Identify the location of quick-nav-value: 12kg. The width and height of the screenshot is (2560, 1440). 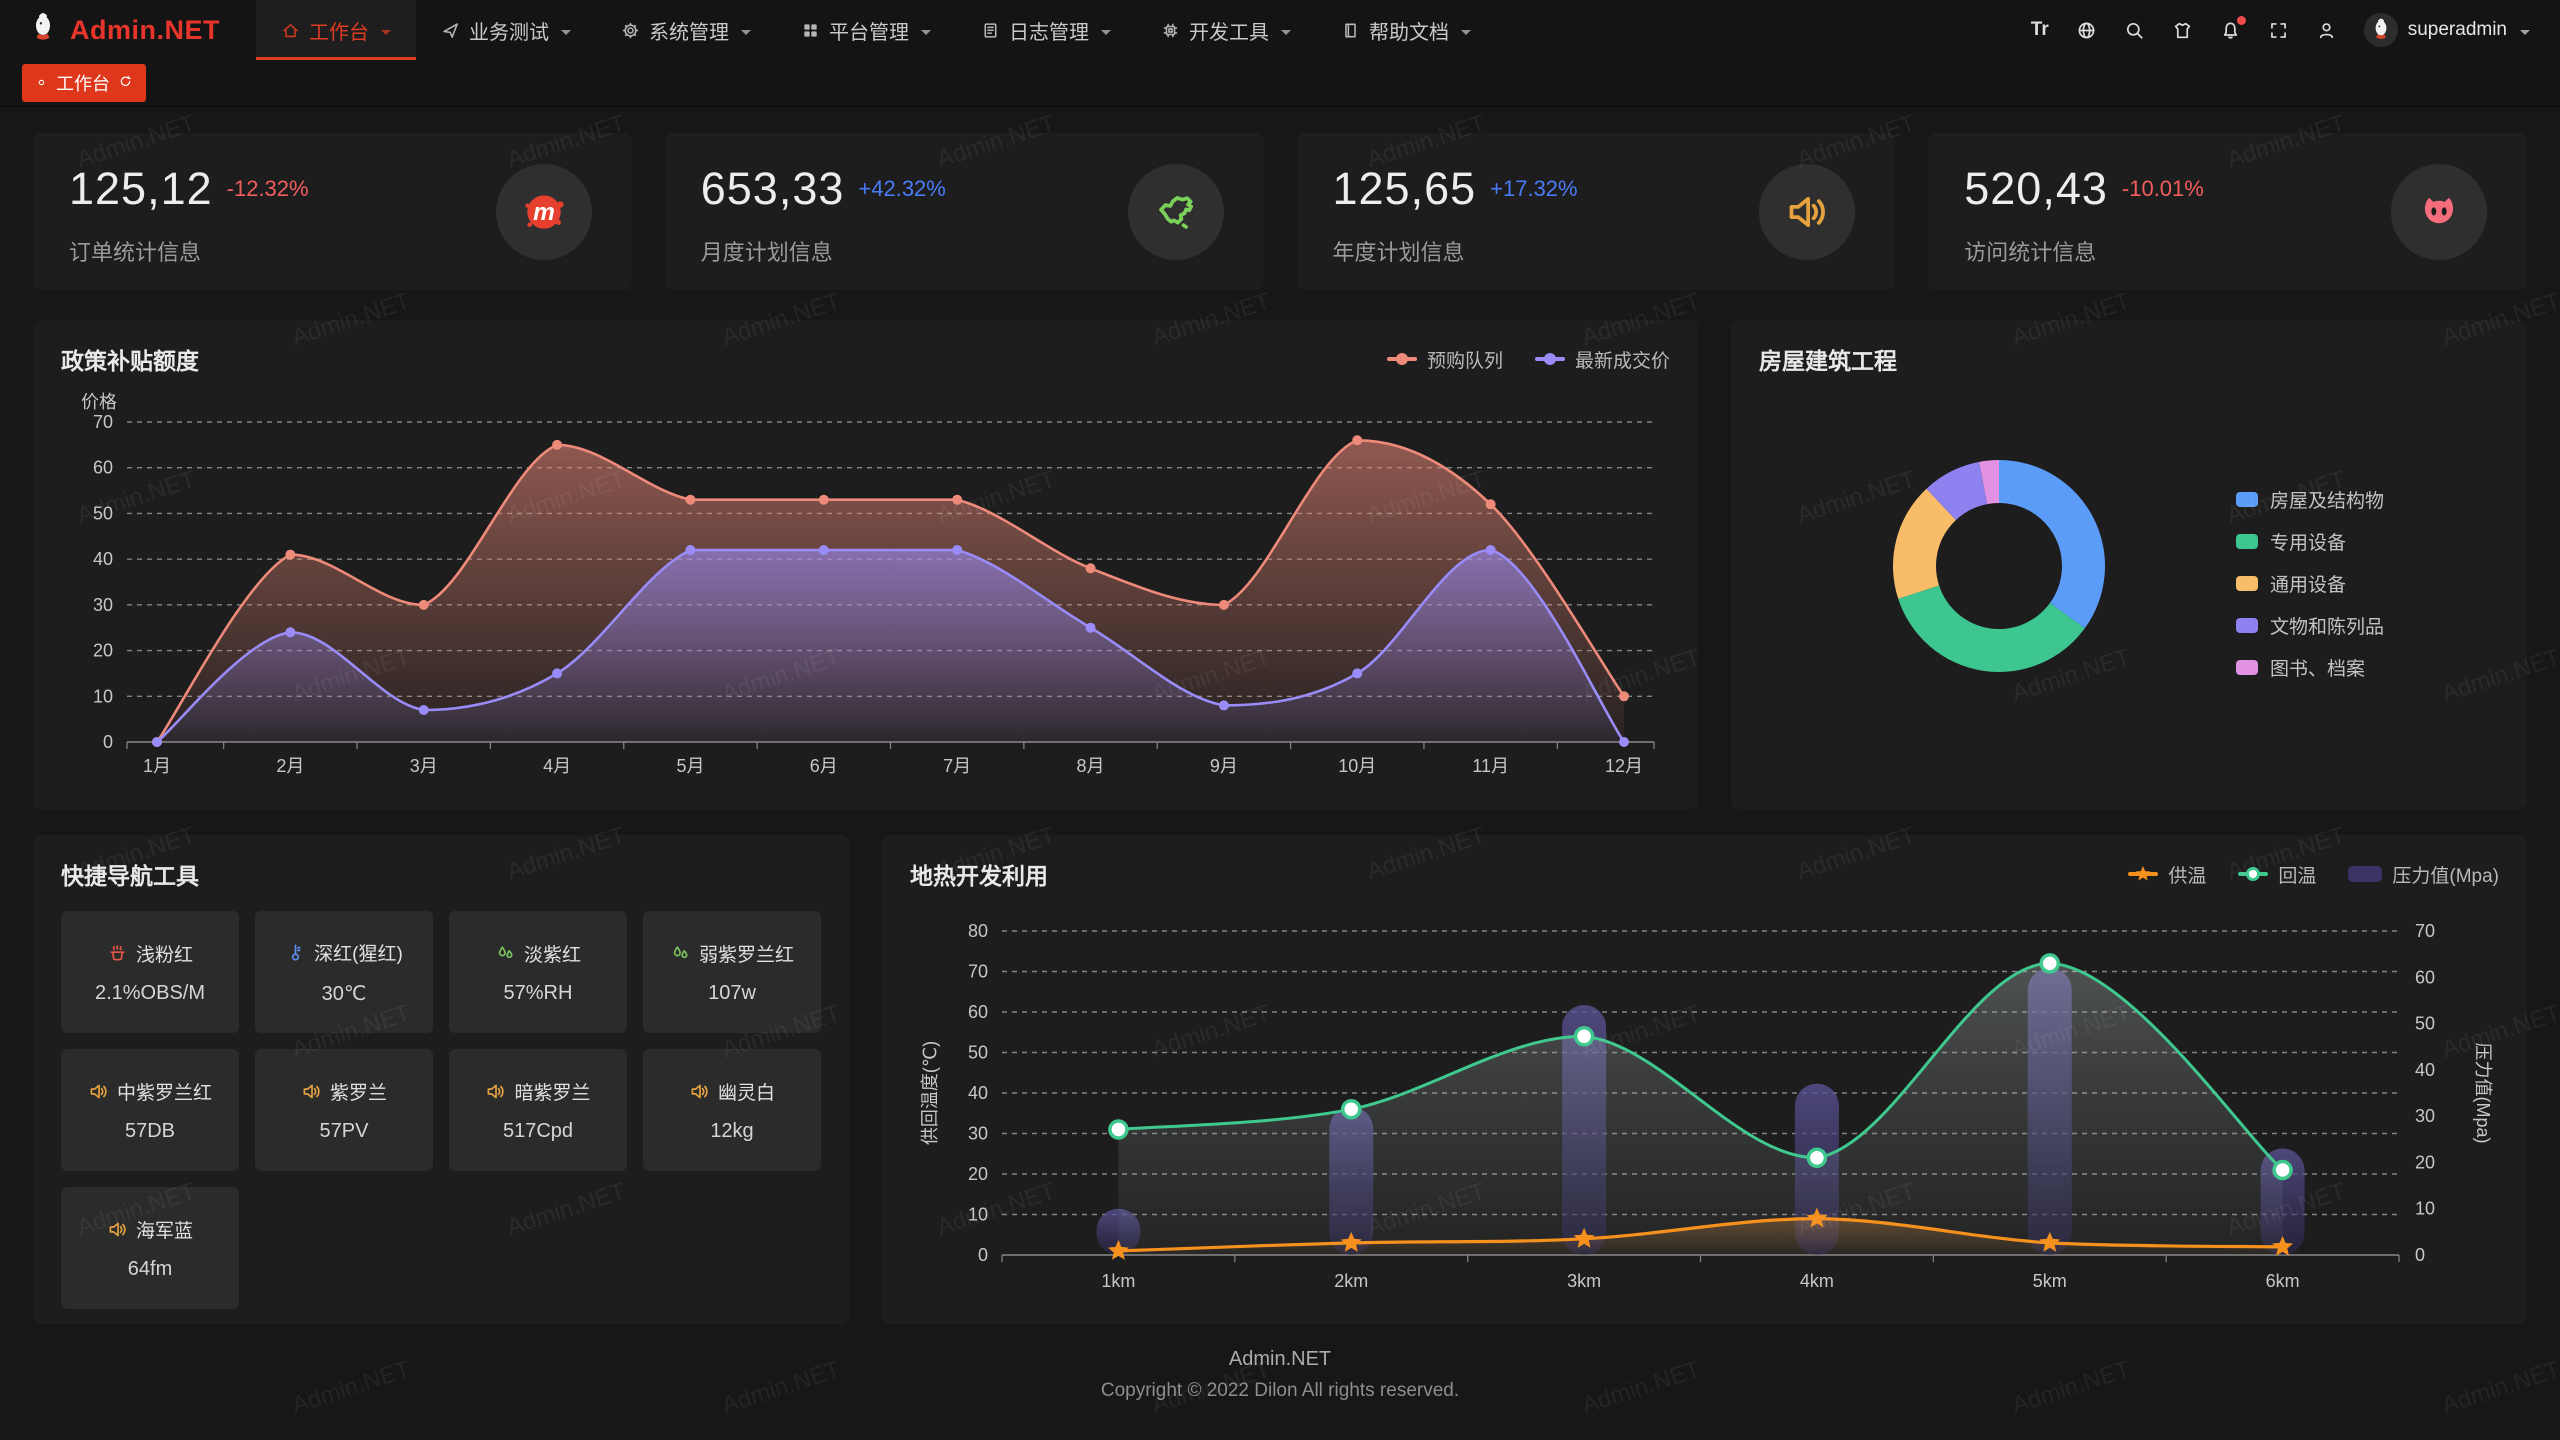
(732, 1130).